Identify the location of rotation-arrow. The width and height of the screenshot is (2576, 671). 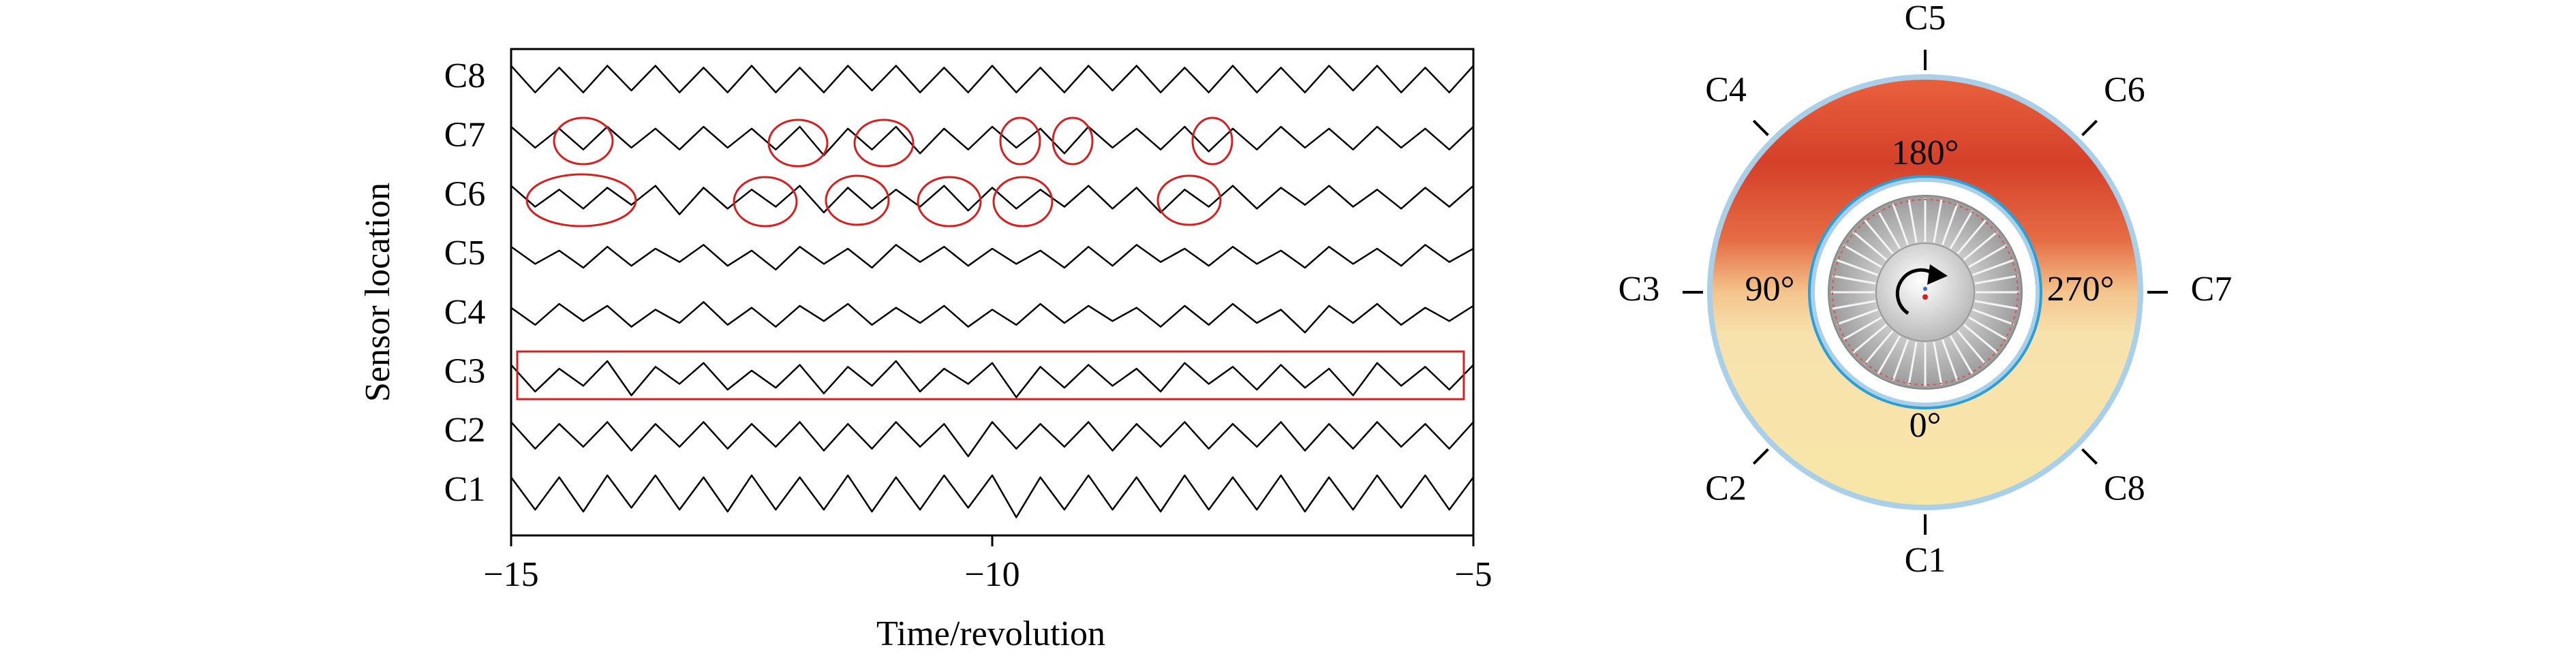
(1915, 291).